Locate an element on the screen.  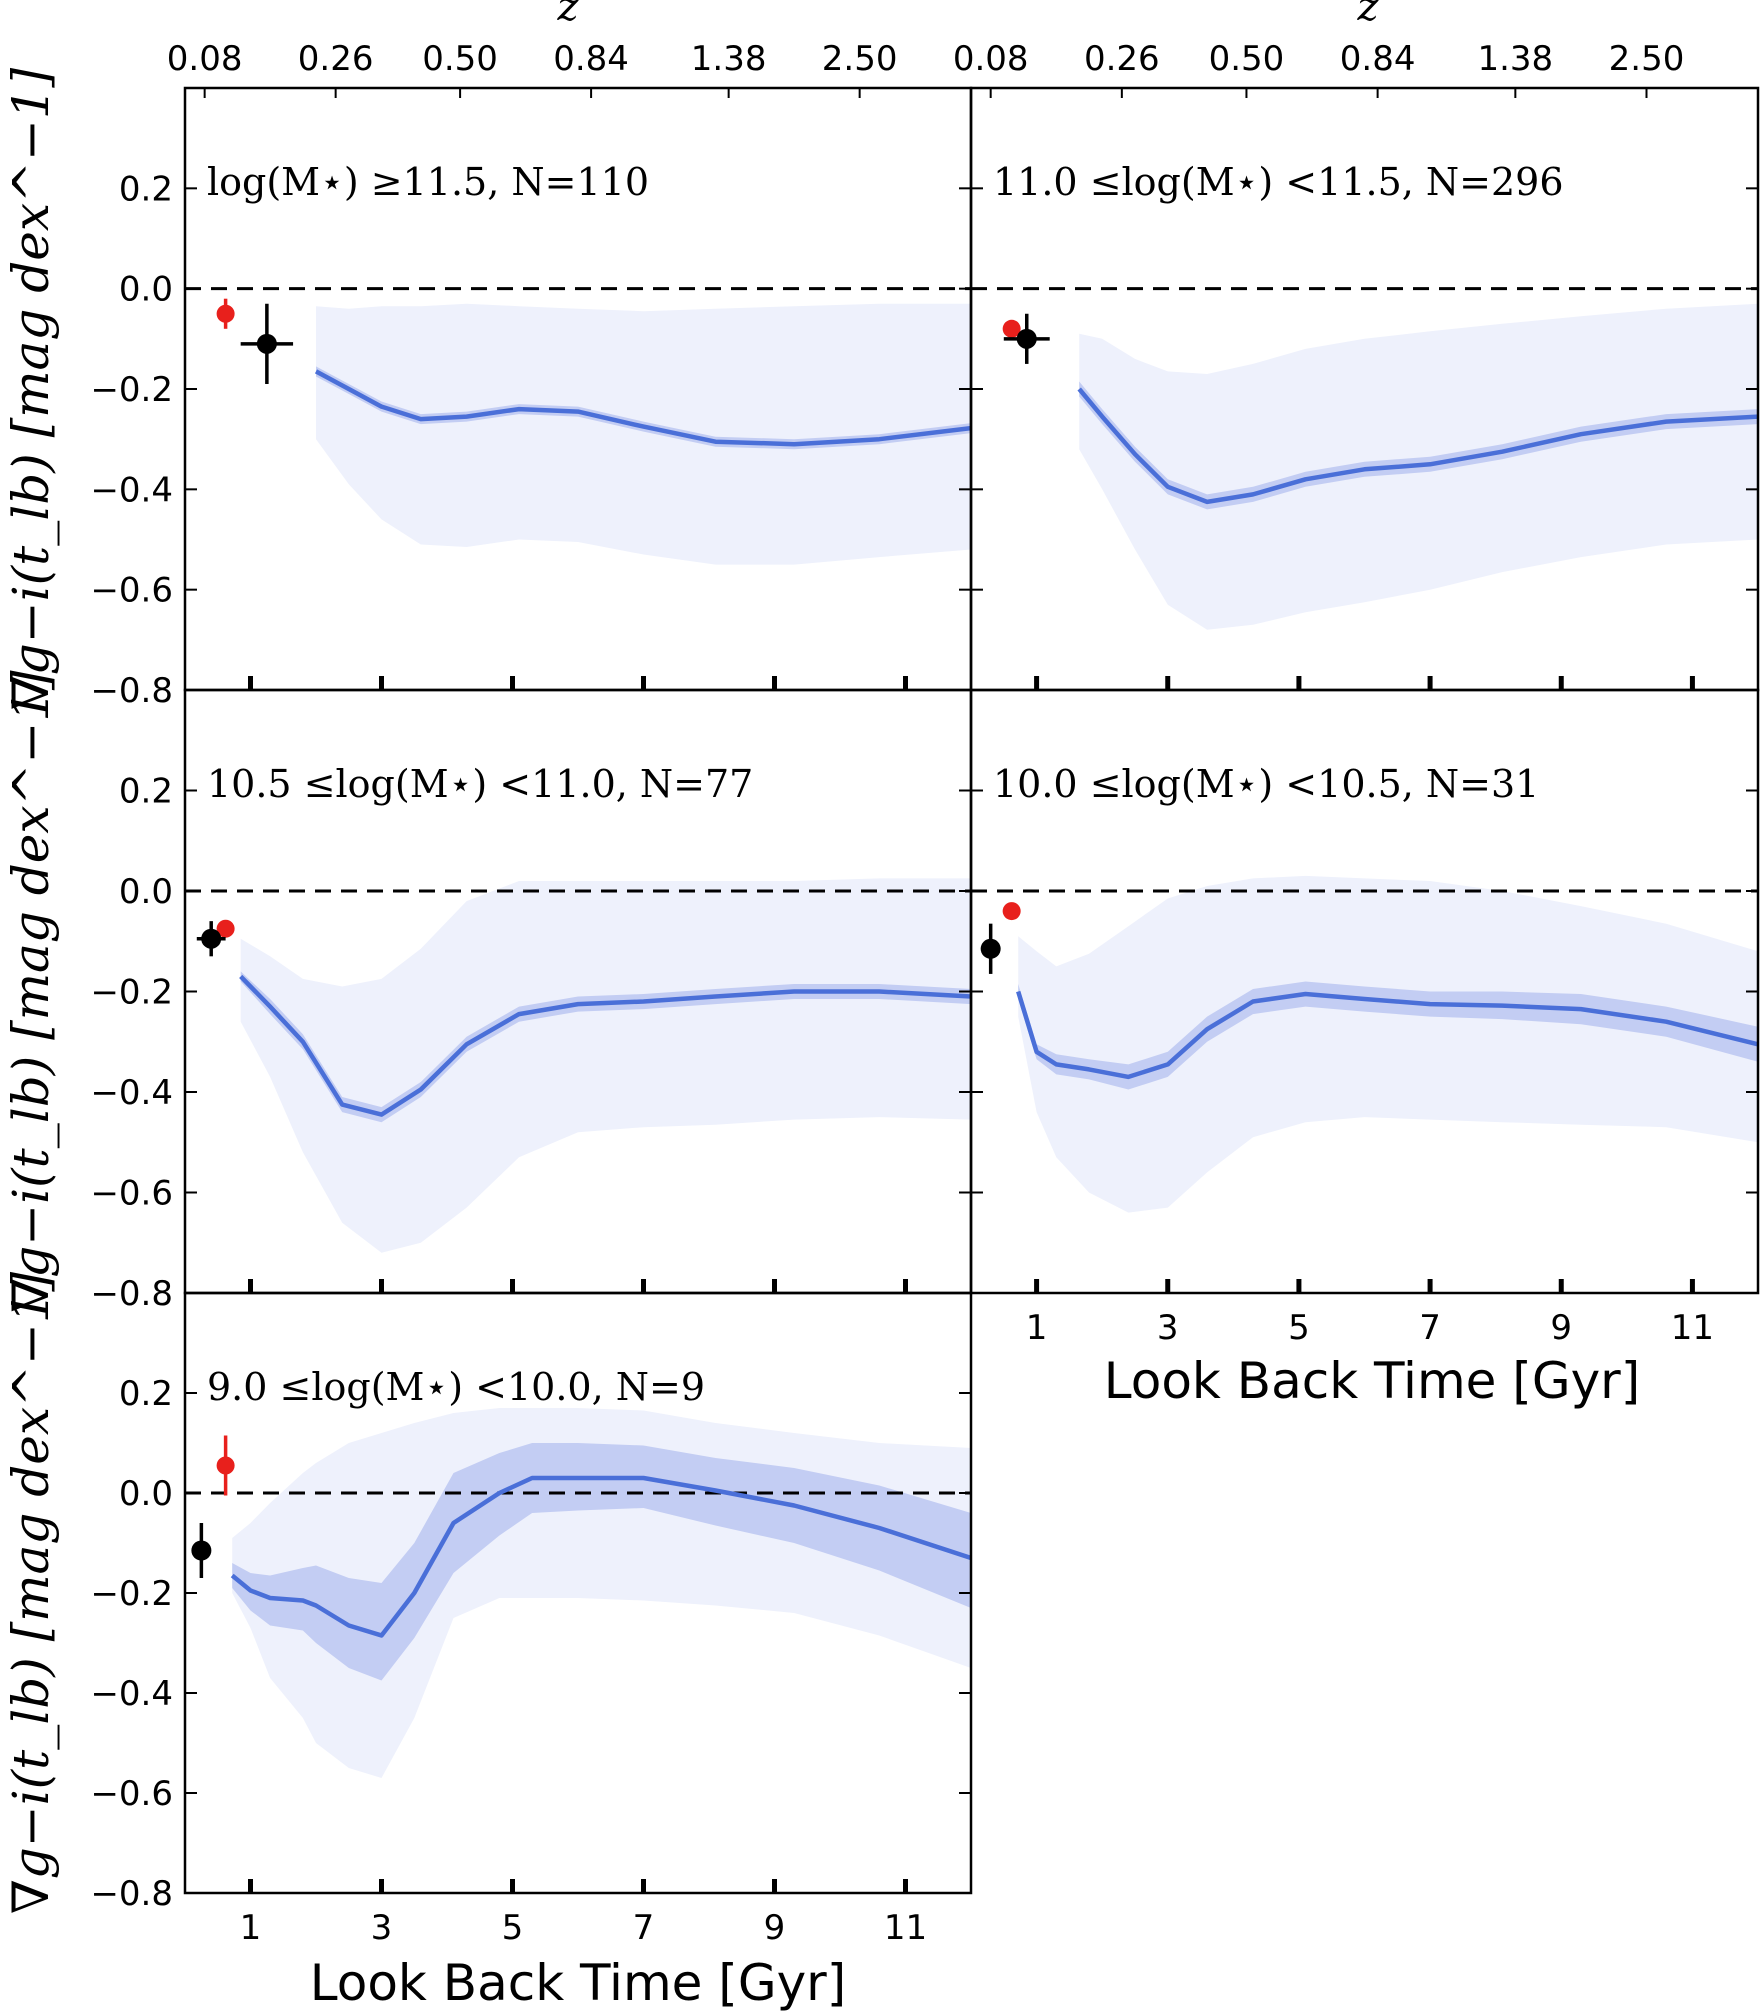
panel-4: 1 3 5 7 9 11 10.0 ≤log(M⋆) <10.5, N=31 is located at coordinates (1364, 1018).